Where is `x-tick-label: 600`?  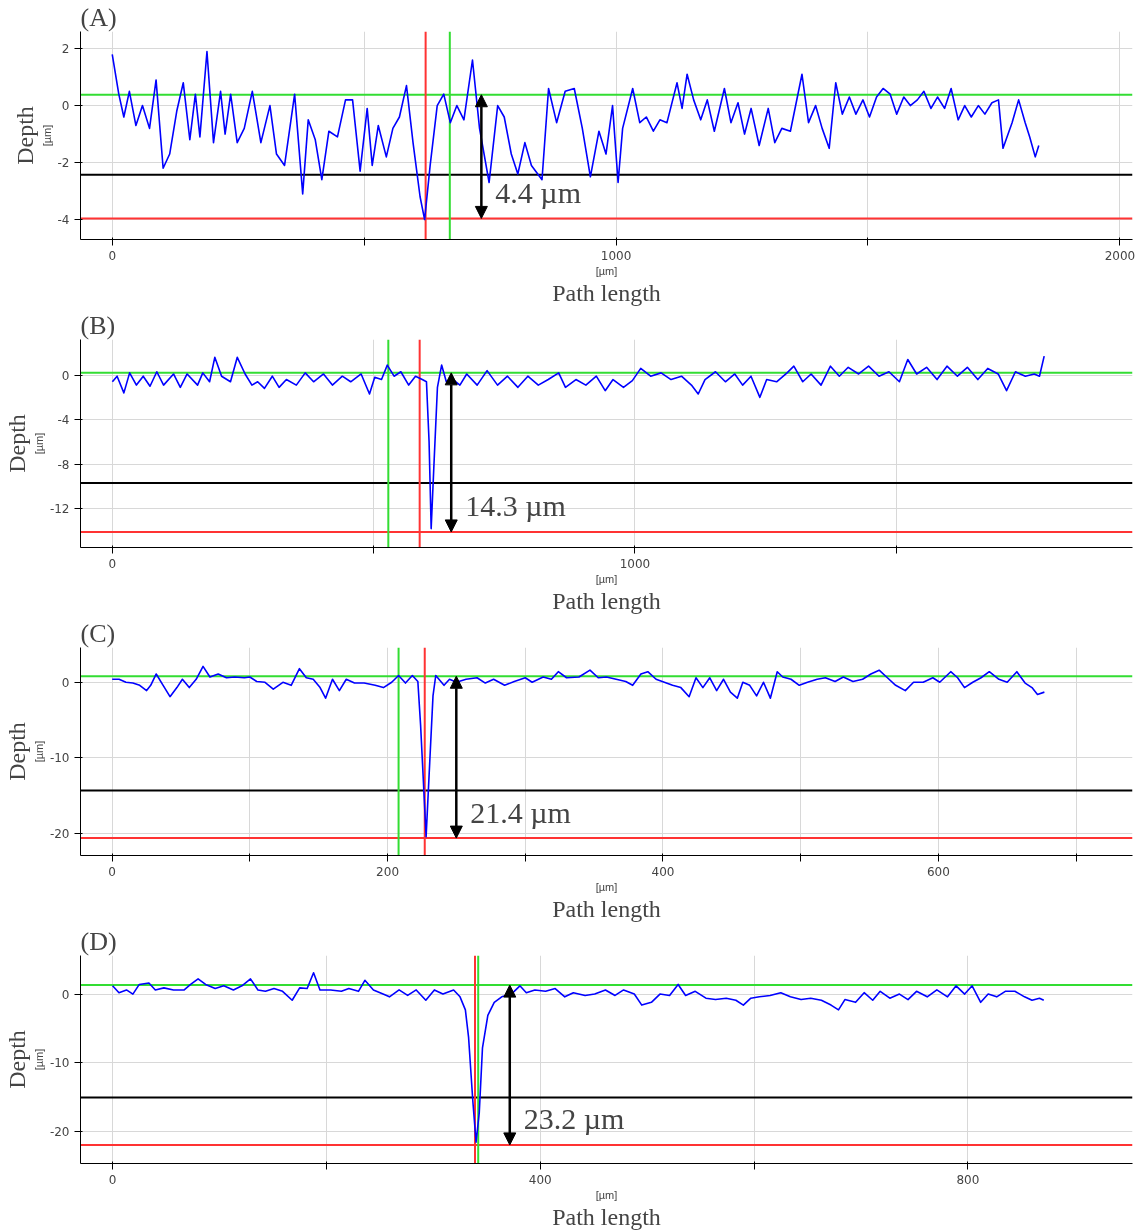
x-tick-label: 600 is located at coordinates (938, 871).